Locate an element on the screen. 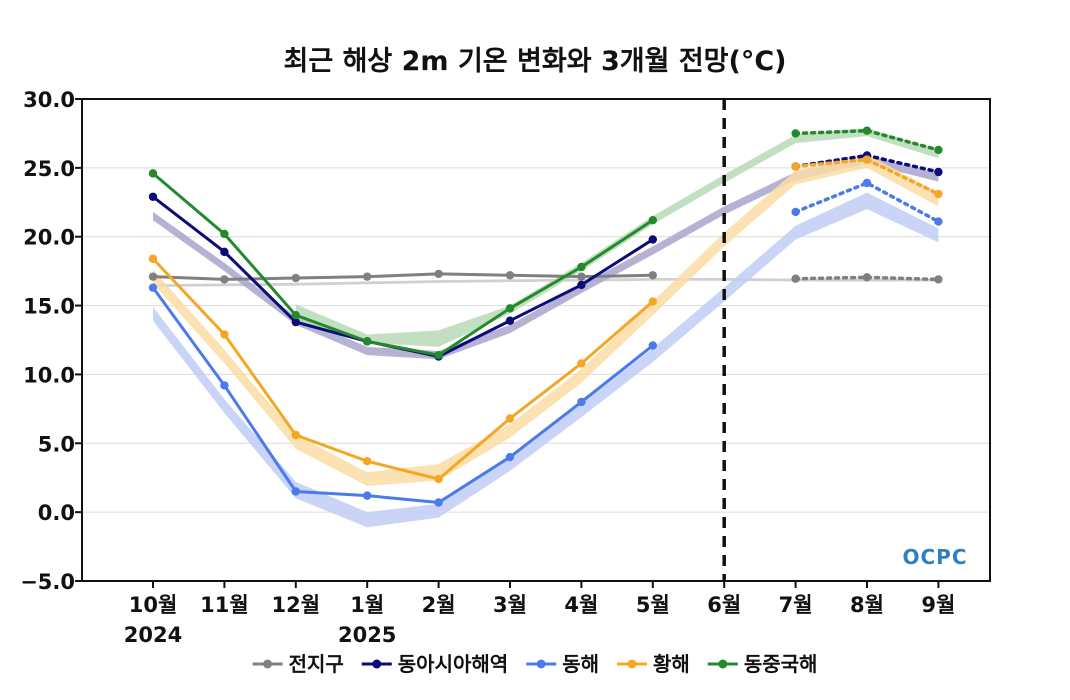 The width and height of the screenshot is (1070, 700). x-year-label: 2025 is located at coordinates (367, 635).